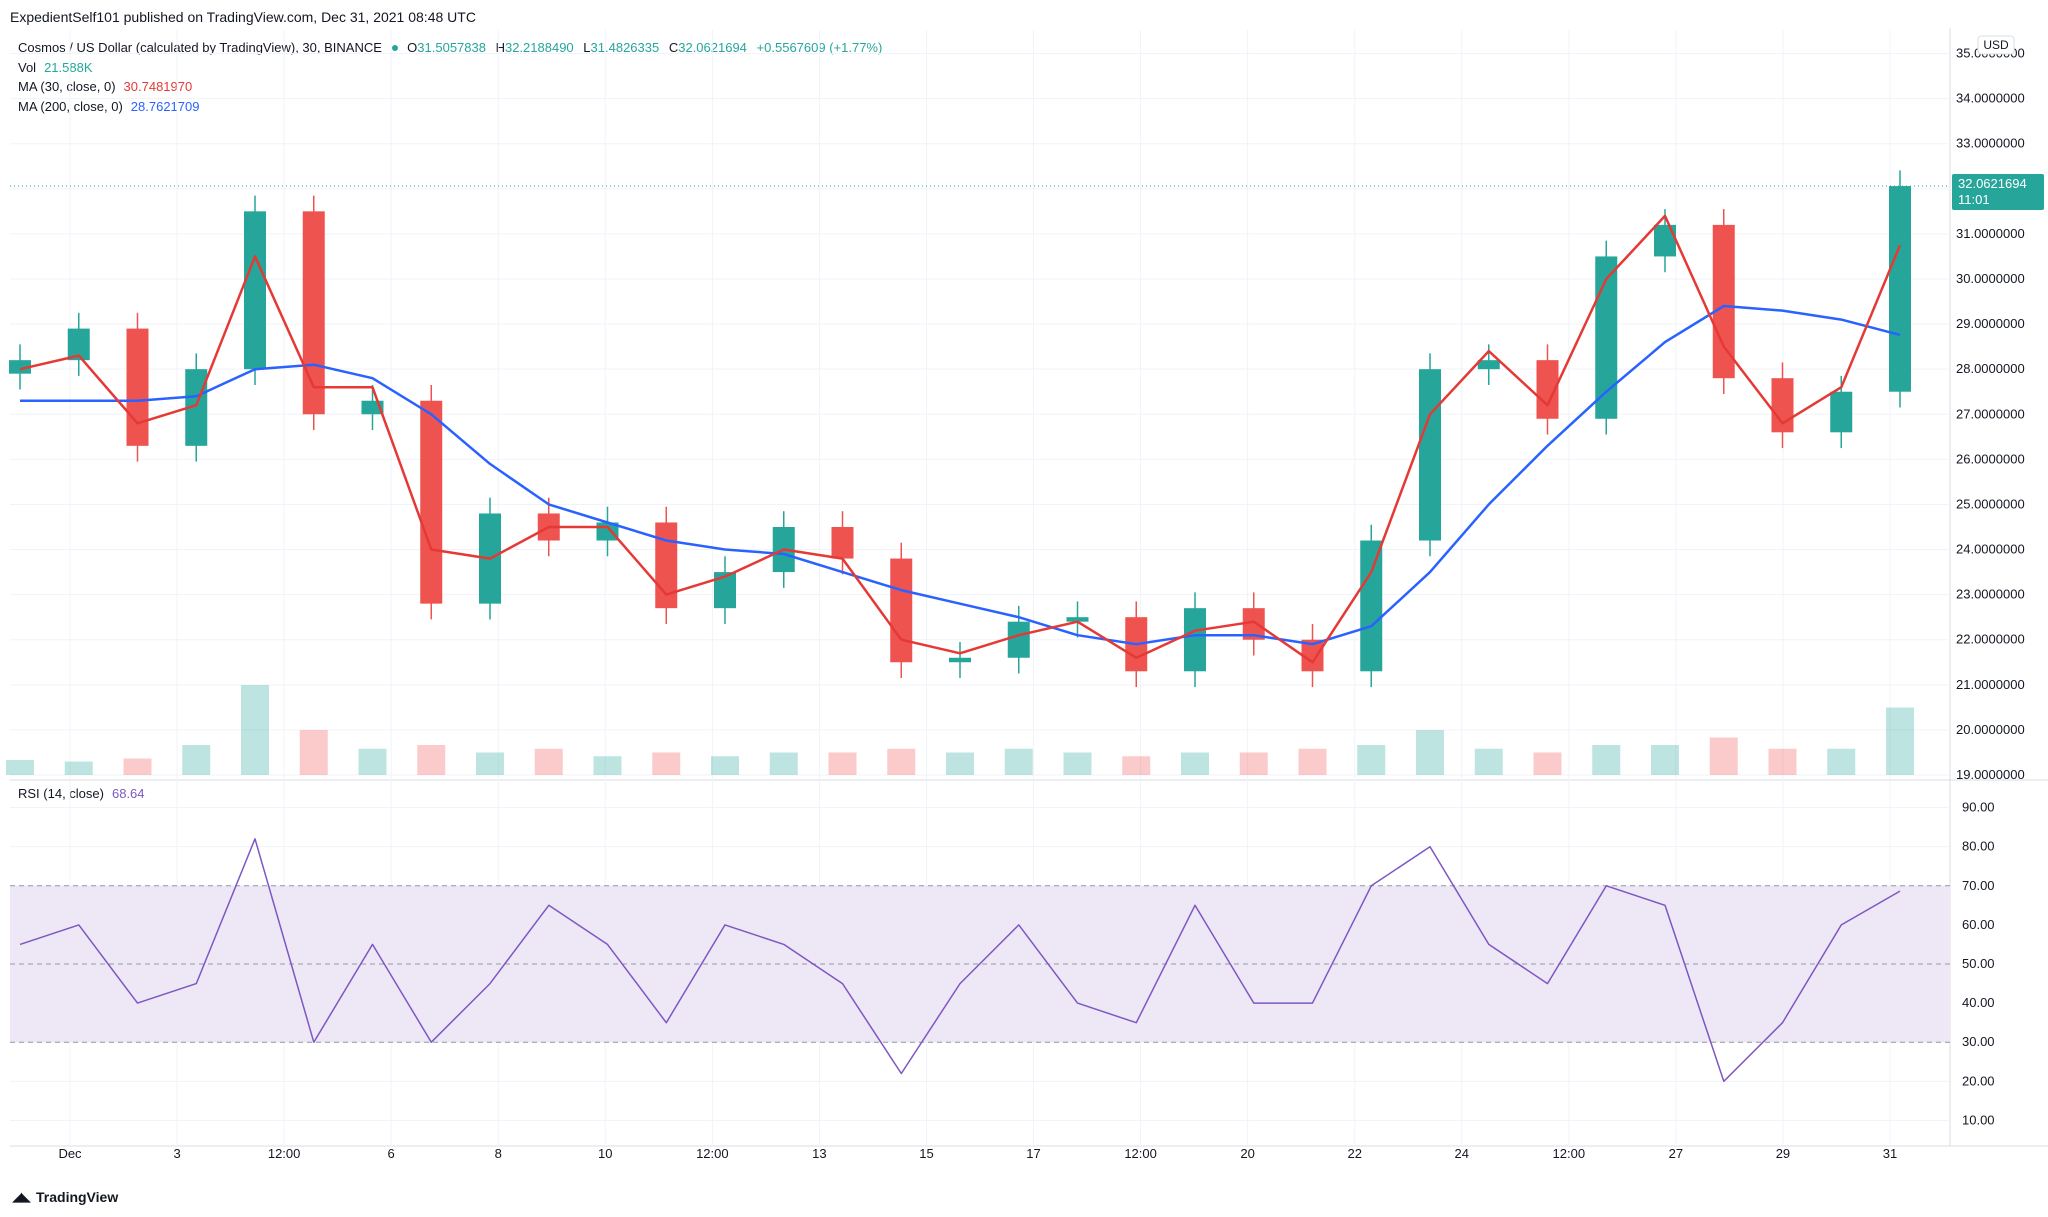 The image size is (2048, 1217). I want to click on tradingview-brand: ◢◣ TradingView, so click(65, 1197).